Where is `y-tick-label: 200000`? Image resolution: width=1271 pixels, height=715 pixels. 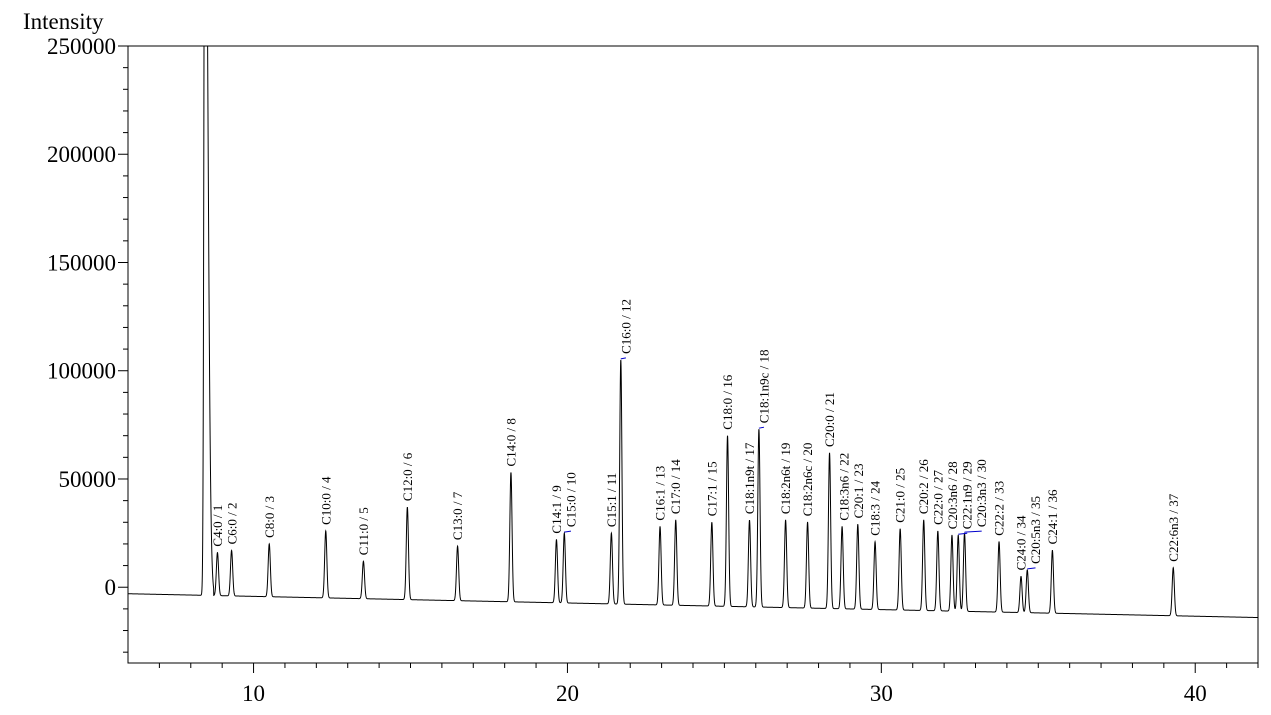 y-tick-label: 200000 is located at coordinates (81, 154).